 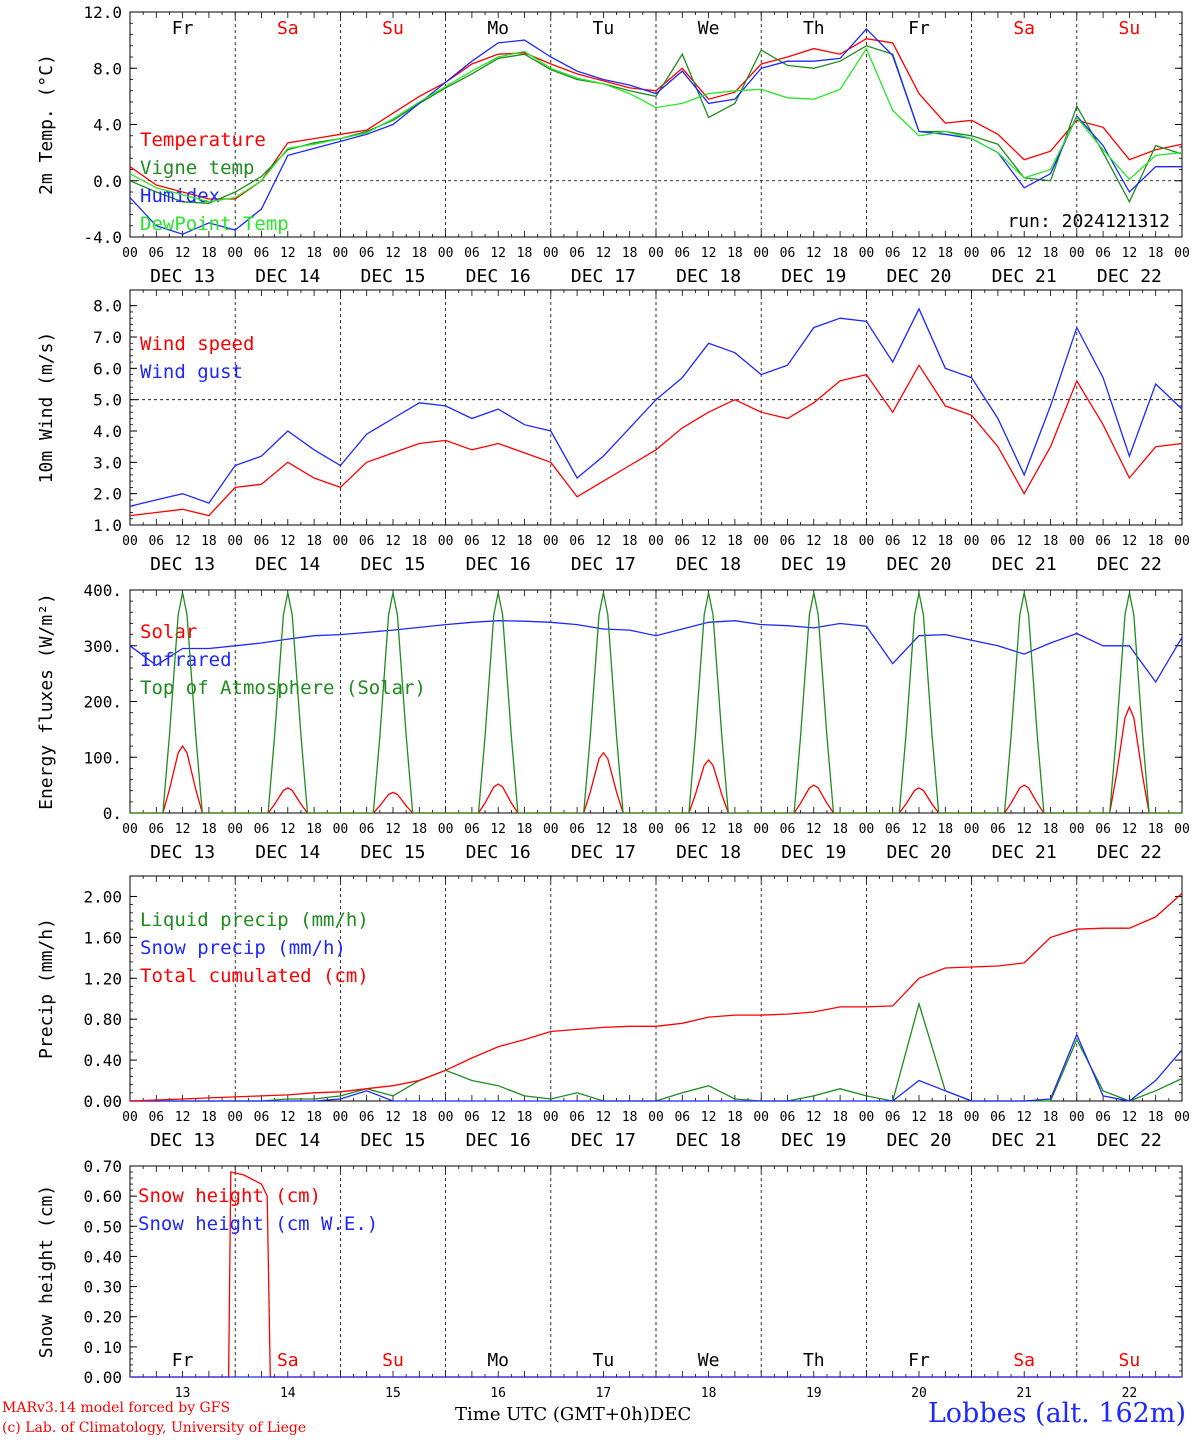 I want to click on y-axis-label: Precip (mm/h), so click(x=46, y=988).